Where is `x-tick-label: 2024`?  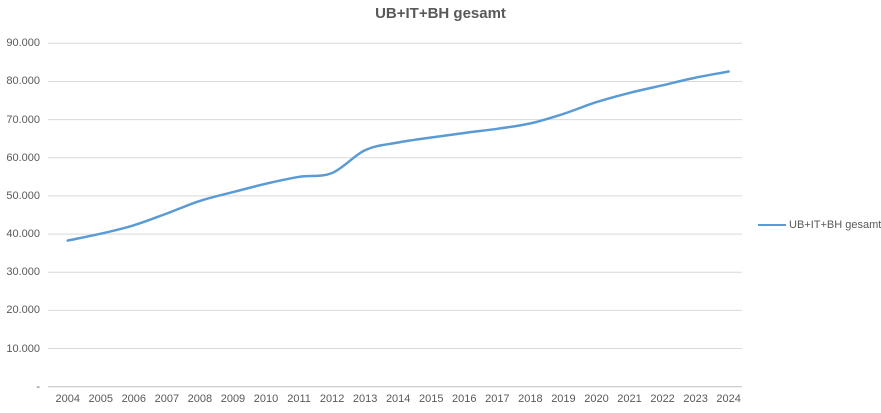 x-tick-label: 2024 is located at coordinates (728, 399).